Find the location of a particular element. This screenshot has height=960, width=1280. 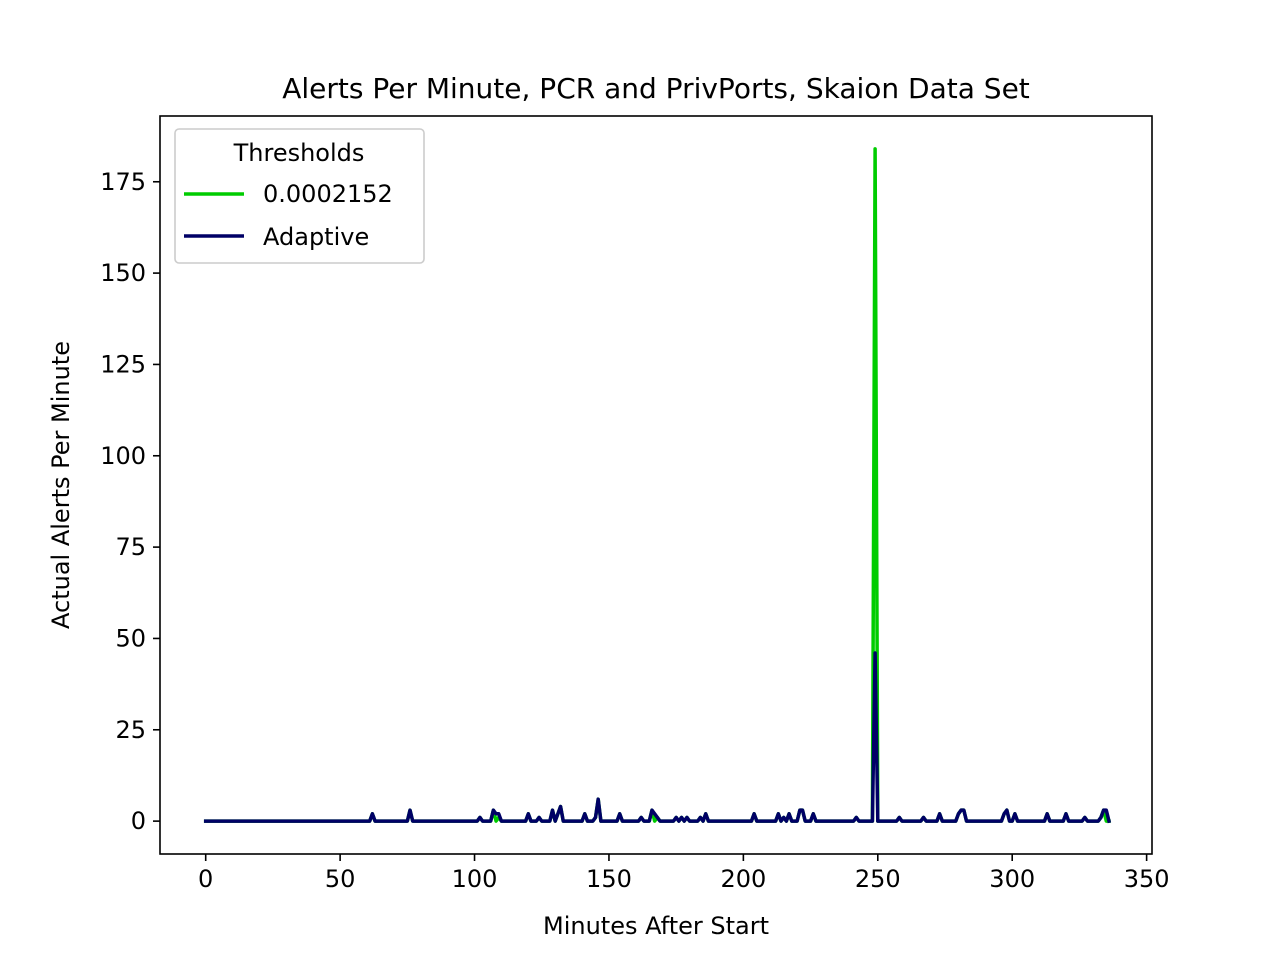

x-tick-label: 150 is located at coordinates (609, 879).